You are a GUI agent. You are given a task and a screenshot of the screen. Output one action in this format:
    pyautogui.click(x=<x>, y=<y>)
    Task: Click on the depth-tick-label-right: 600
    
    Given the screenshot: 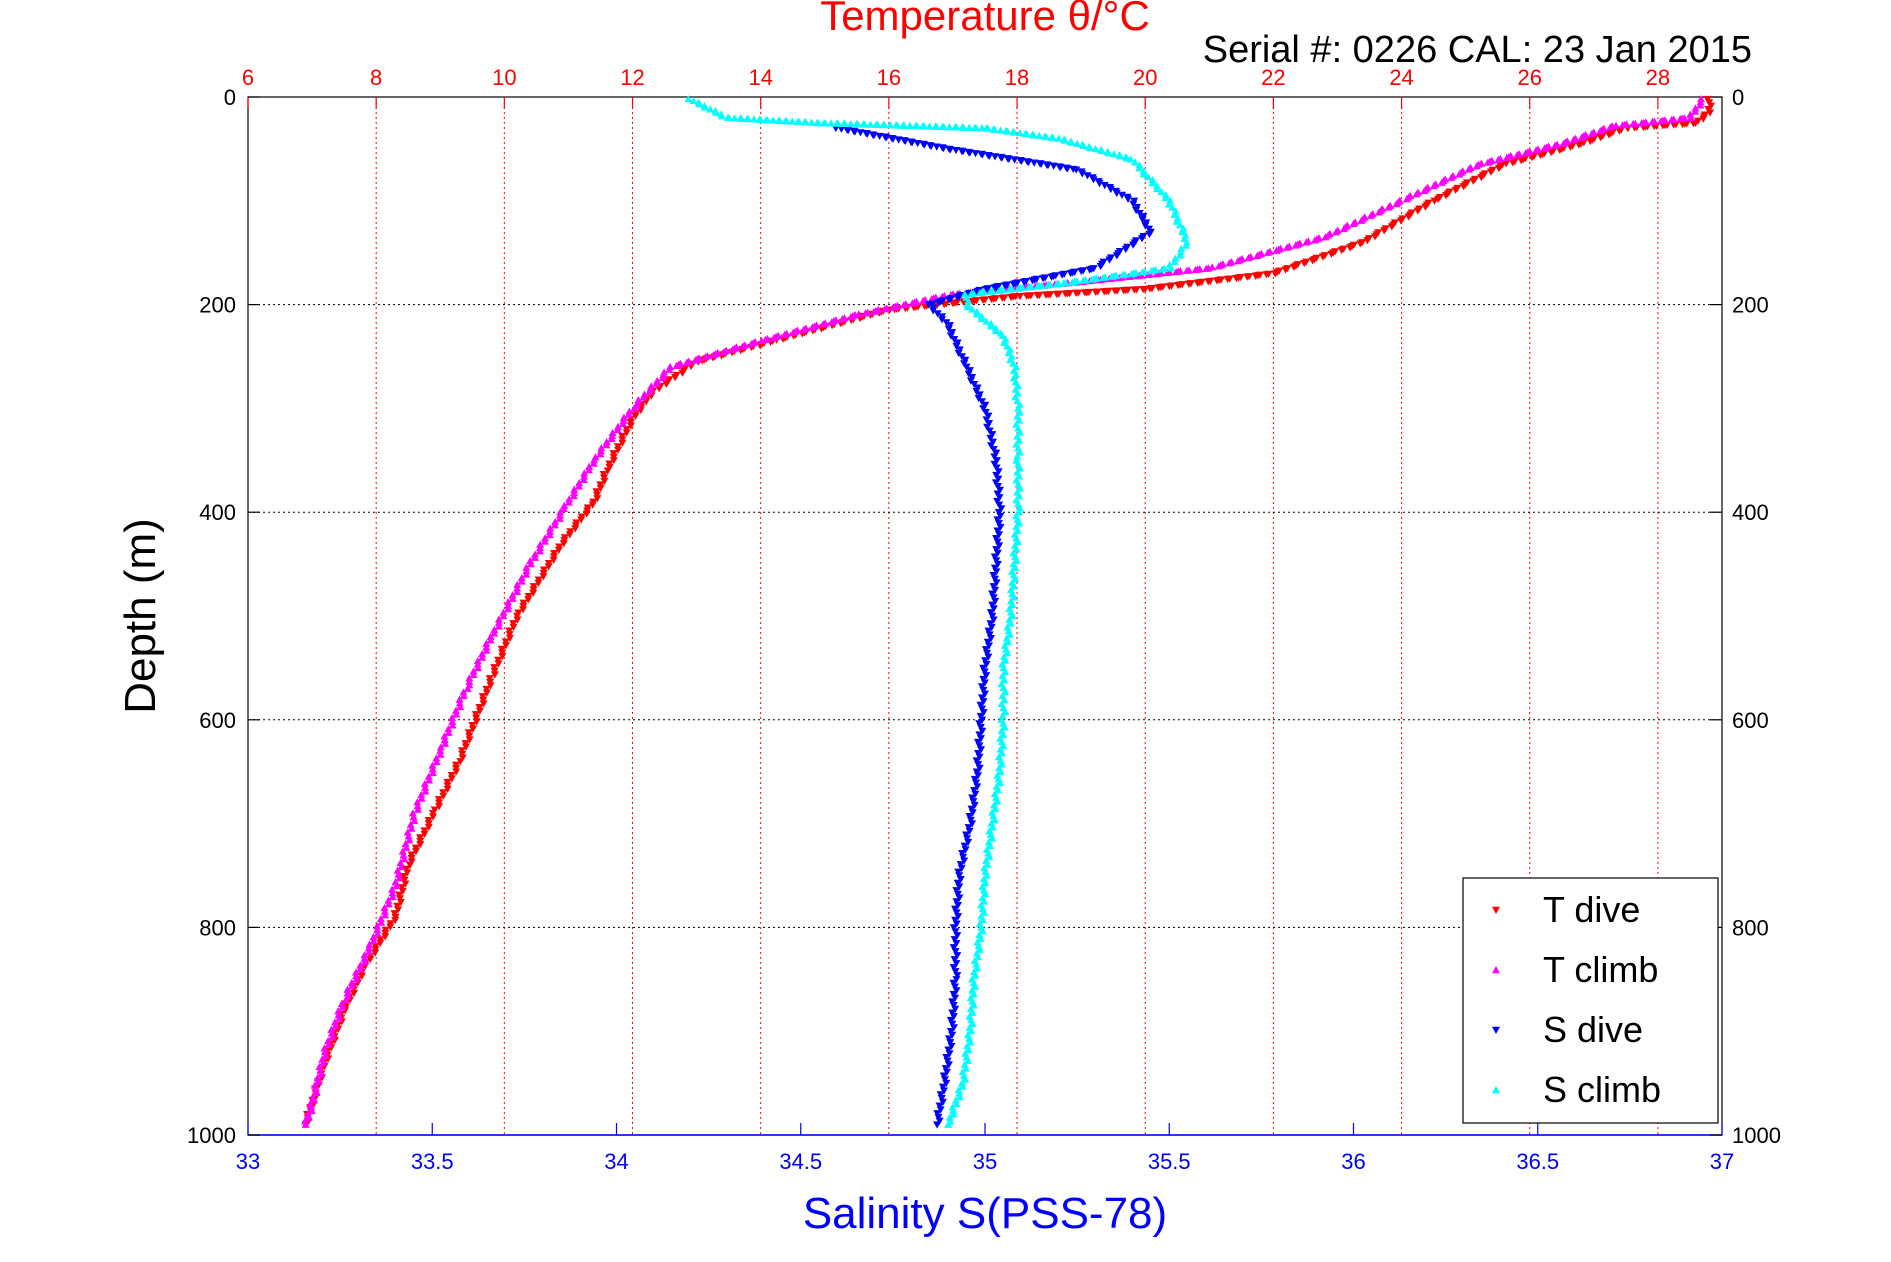 What is the action you would take?
    pyautogui.click(x=1750, y=720)
    